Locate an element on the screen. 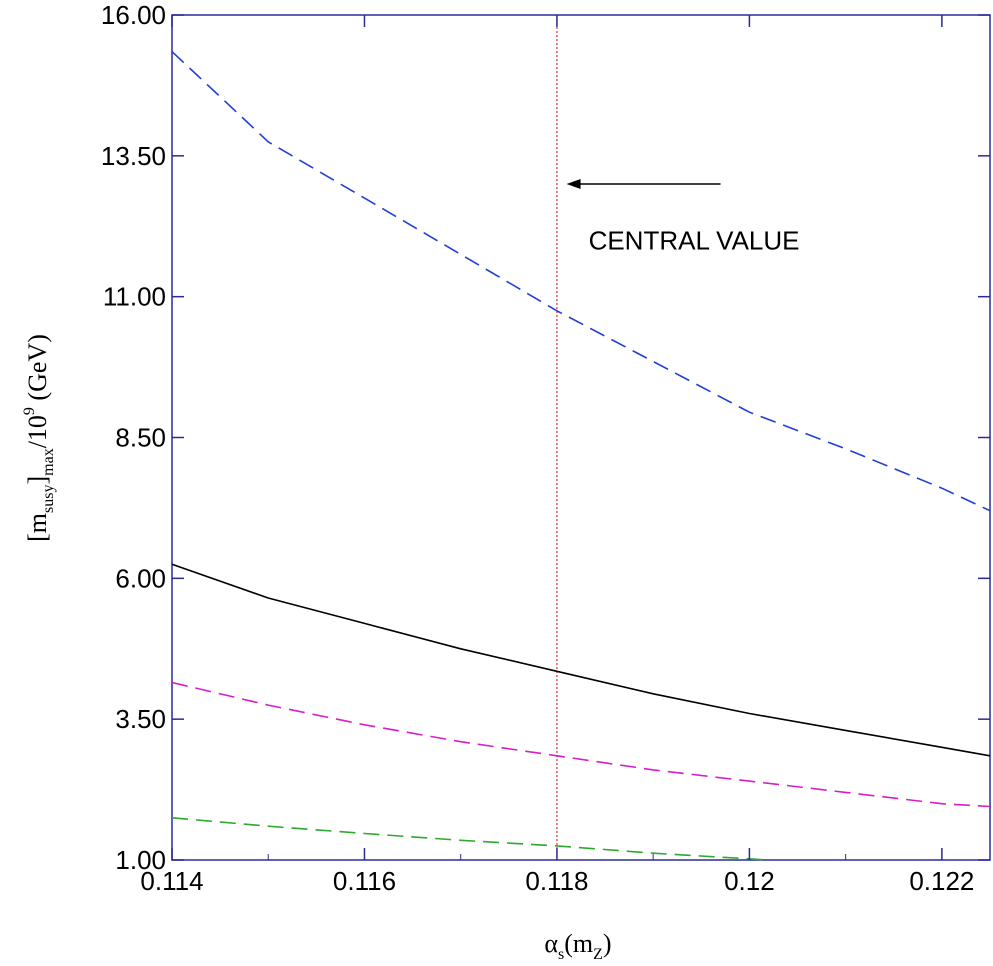  x-tick-label: 0.116 is located at coordinates (364, 881).